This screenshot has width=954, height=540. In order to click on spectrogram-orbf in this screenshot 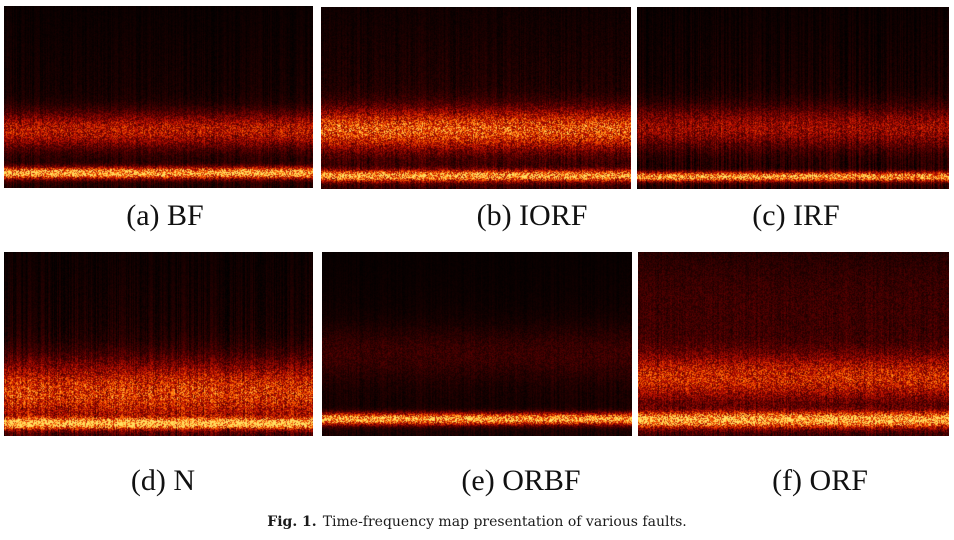, I will do `click(477, 344)`.